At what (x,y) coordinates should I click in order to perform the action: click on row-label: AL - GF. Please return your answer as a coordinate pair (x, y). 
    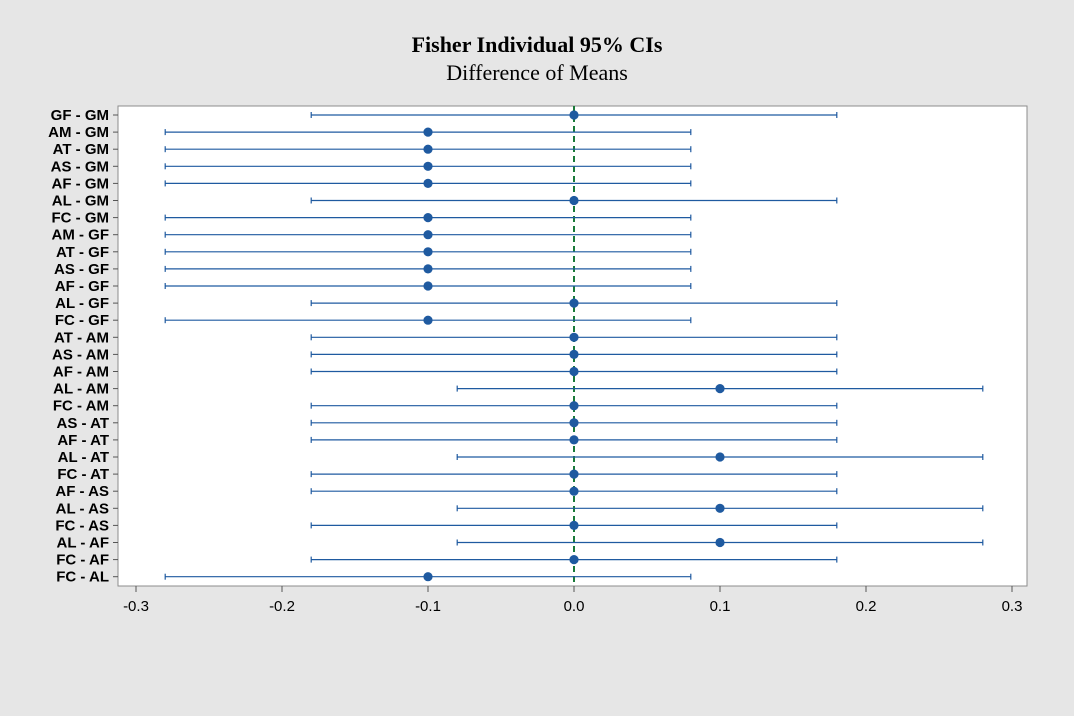
    Looking at the image, I should click on (82, 303).